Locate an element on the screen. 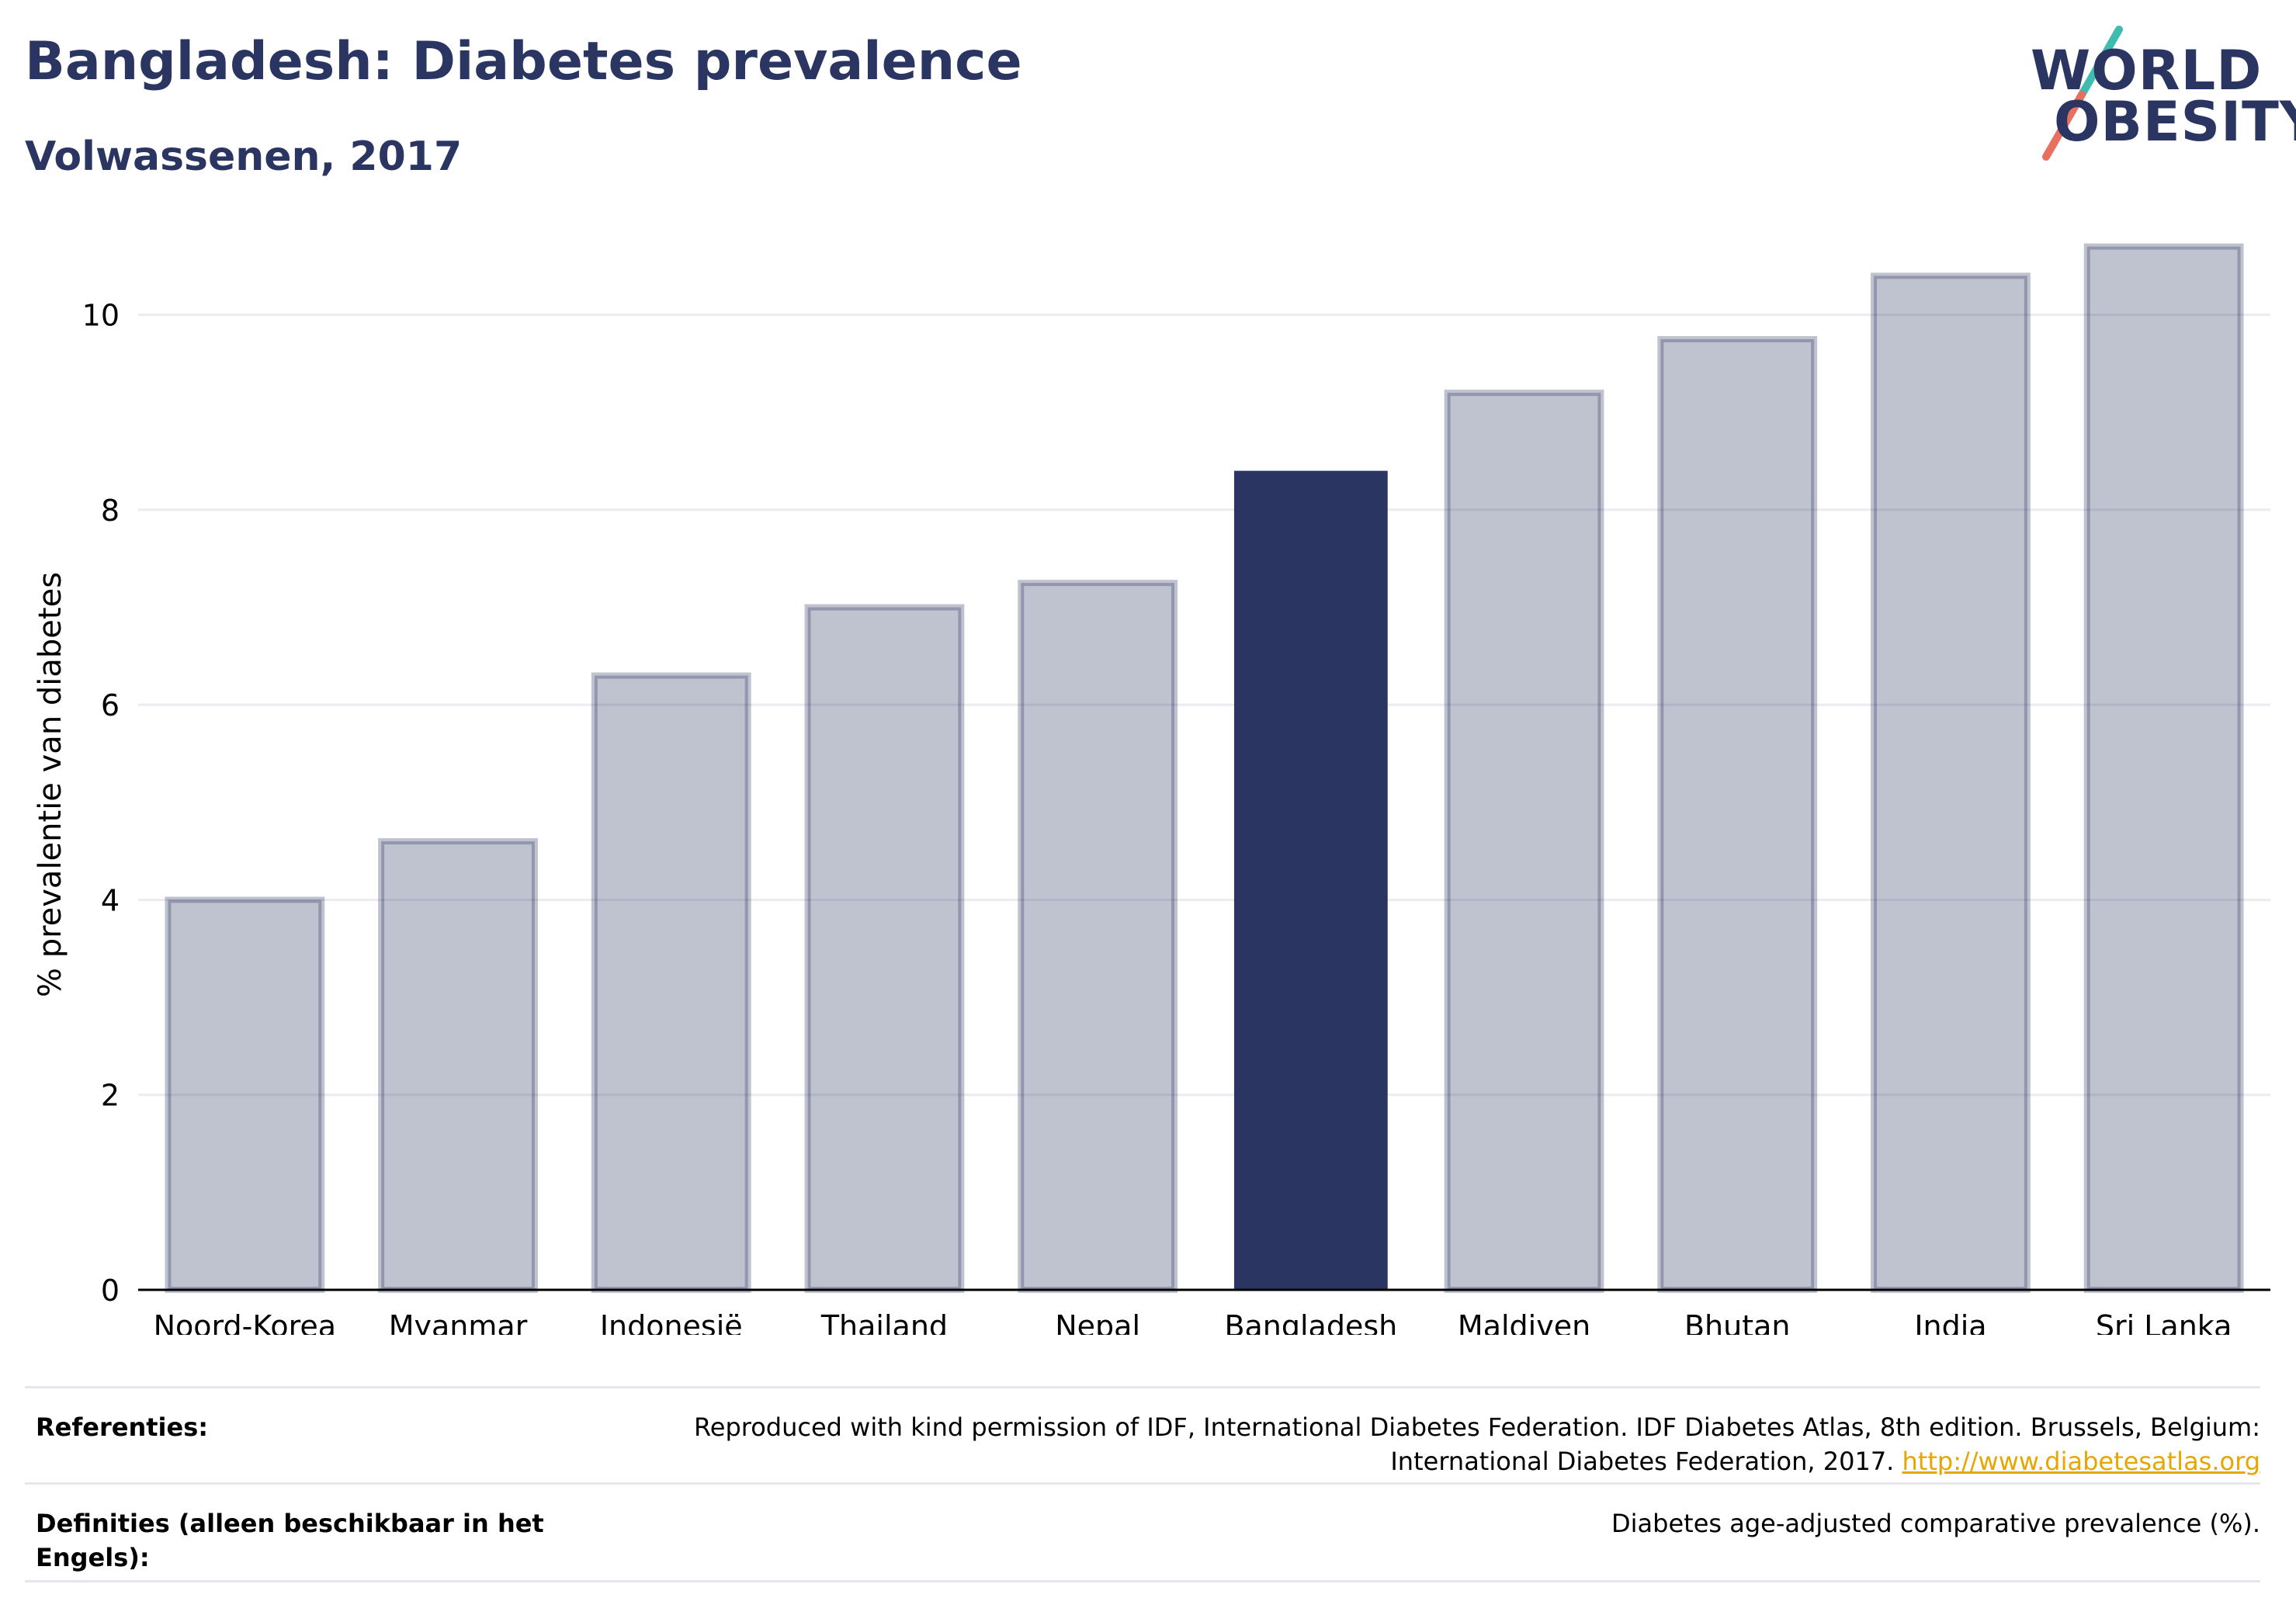  logo-line-1: WORLD is located at coordinates (2147, 70).